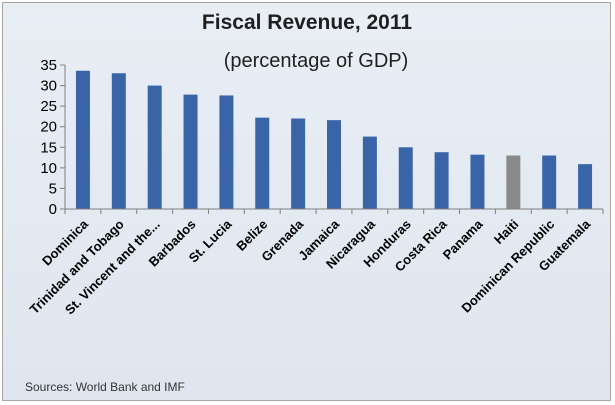 The width and height of the screenshot is (615, 405). Describe the element at coordinates (48, 127) in the screenshot. I see `y-tick-label: 20` at that location.